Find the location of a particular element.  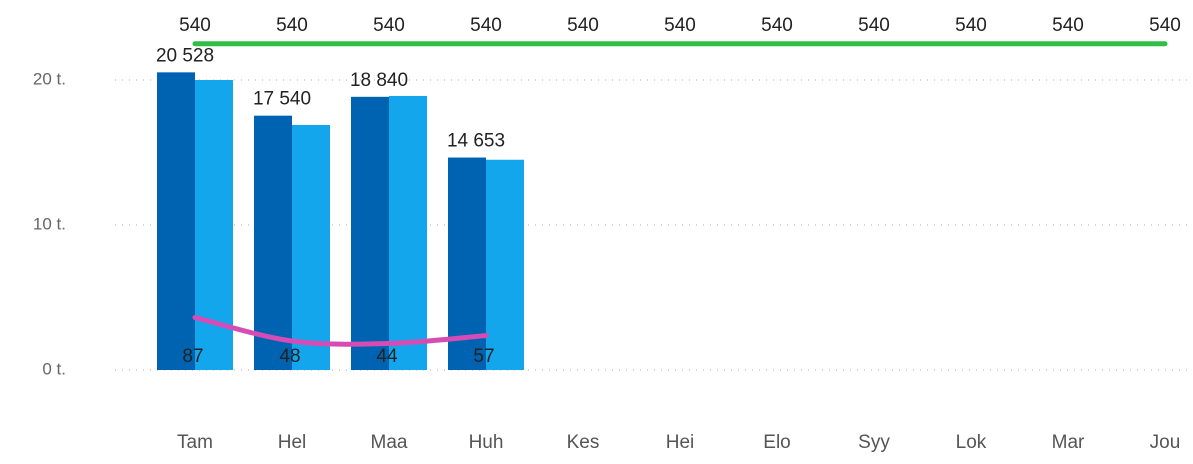

y-tick-label: 10 t. is located at coordinates (49, 223).